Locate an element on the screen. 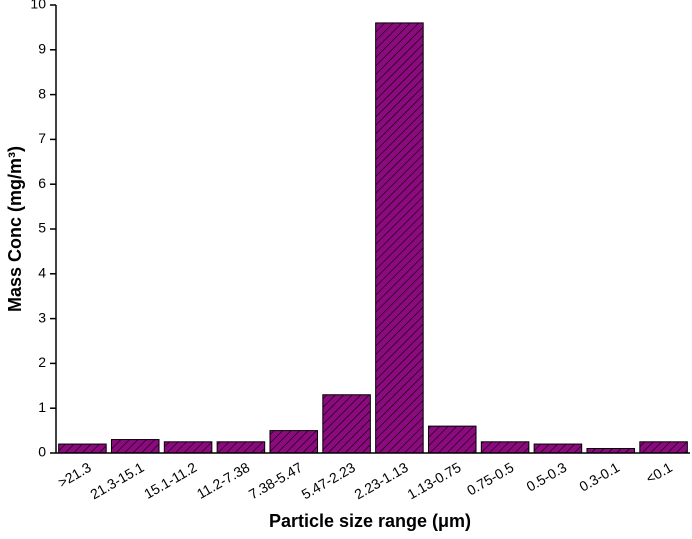 The image size is (692, 539). x-tick-label: 11.2-7.38 is located at coordinates (223, 480).